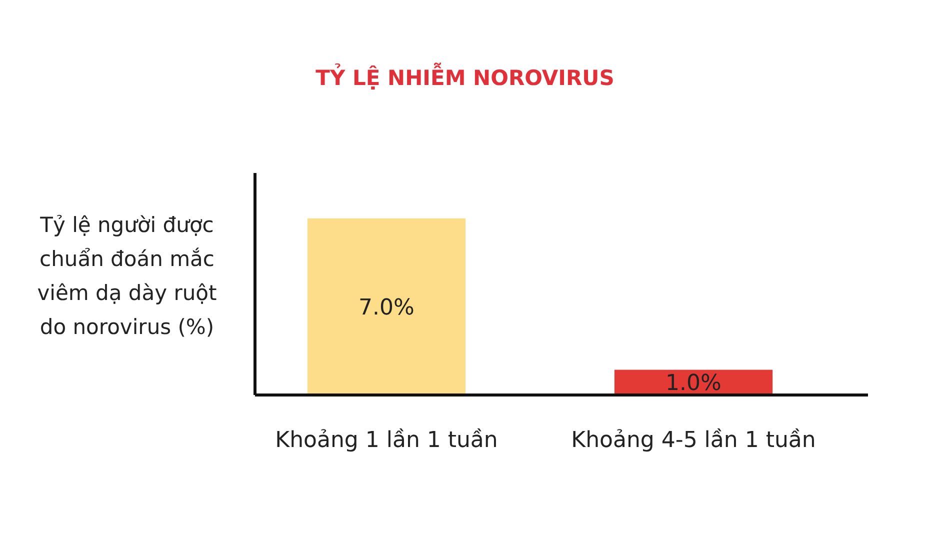  I want to click on x-tick-label: Khoảng 4-5 lần 1 tuần, so click(693, 440).